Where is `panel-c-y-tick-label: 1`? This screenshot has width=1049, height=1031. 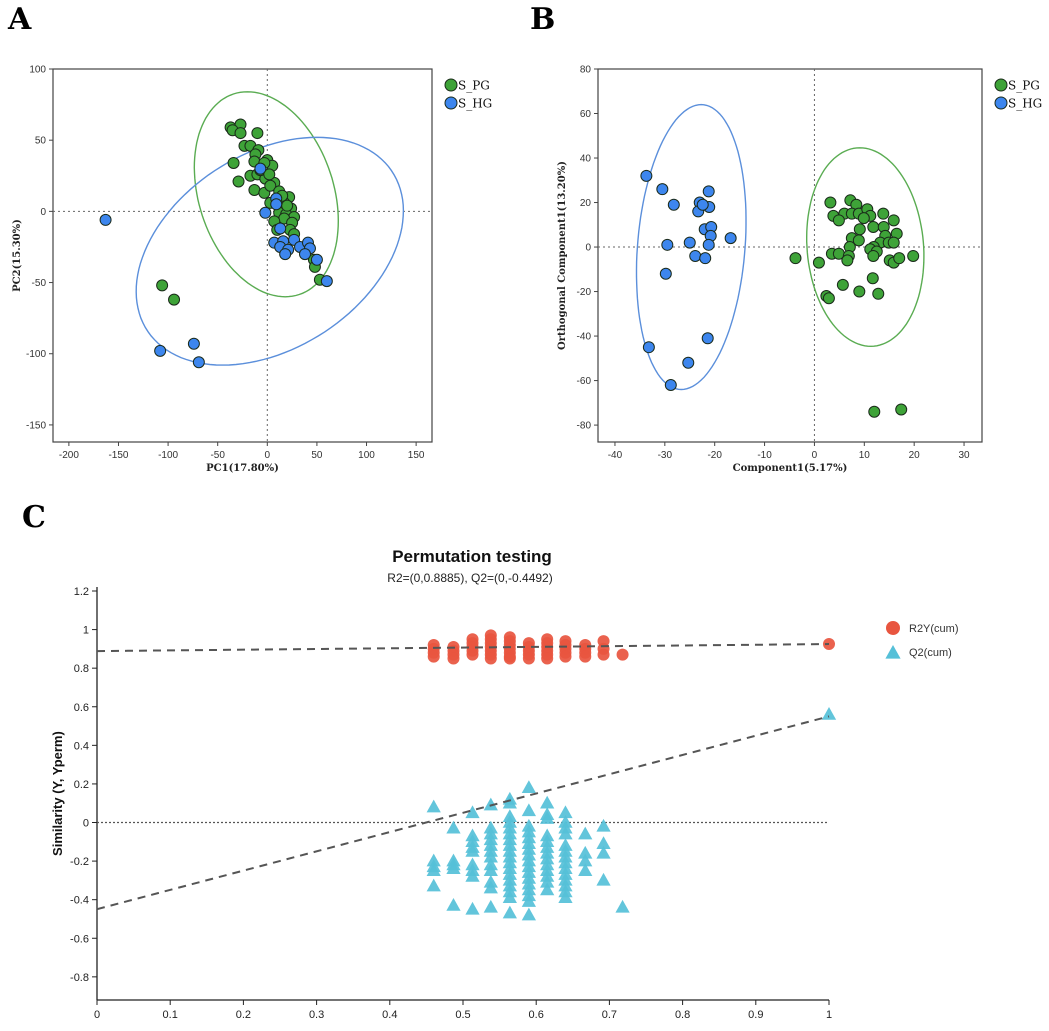
panel-c-y-tick-label: 1 is located at coordinates (86, 631).